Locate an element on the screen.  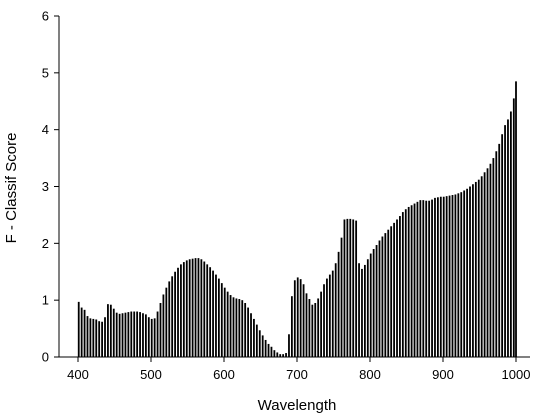
x-tick-label-0: 400 is located at coordinates (78, 374).